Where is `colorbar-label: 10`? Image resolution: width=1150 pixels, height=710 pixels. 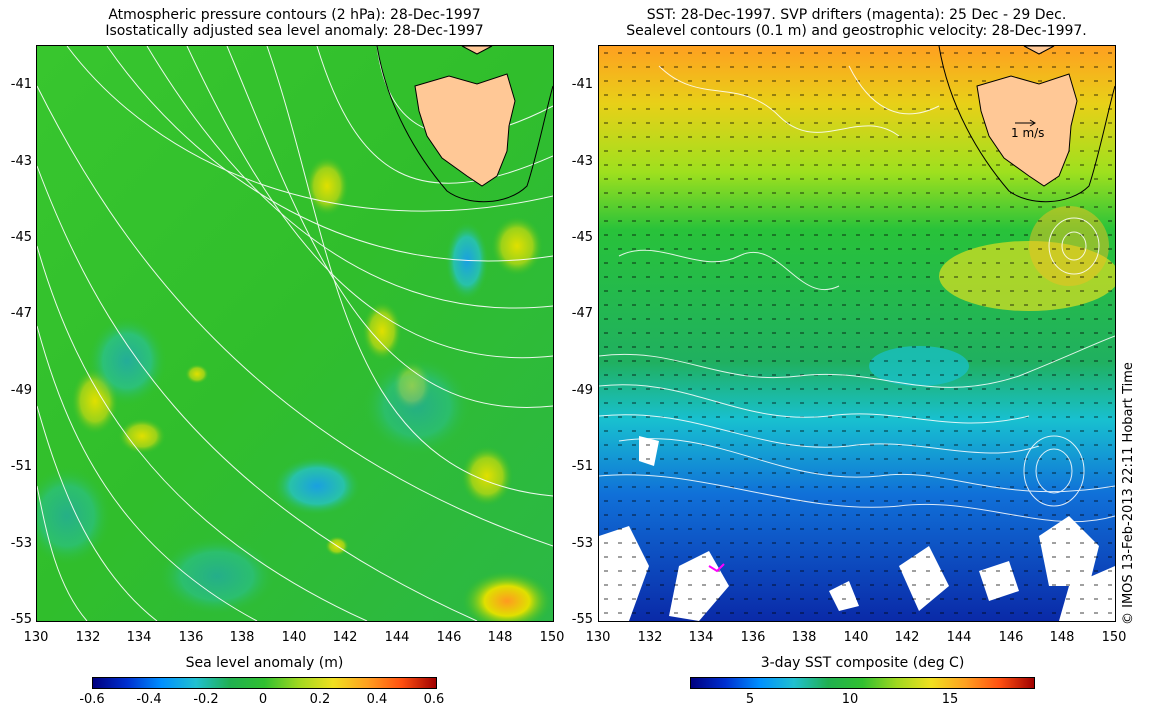
colorbar-label: 10 is located at coordinates (850, 699).